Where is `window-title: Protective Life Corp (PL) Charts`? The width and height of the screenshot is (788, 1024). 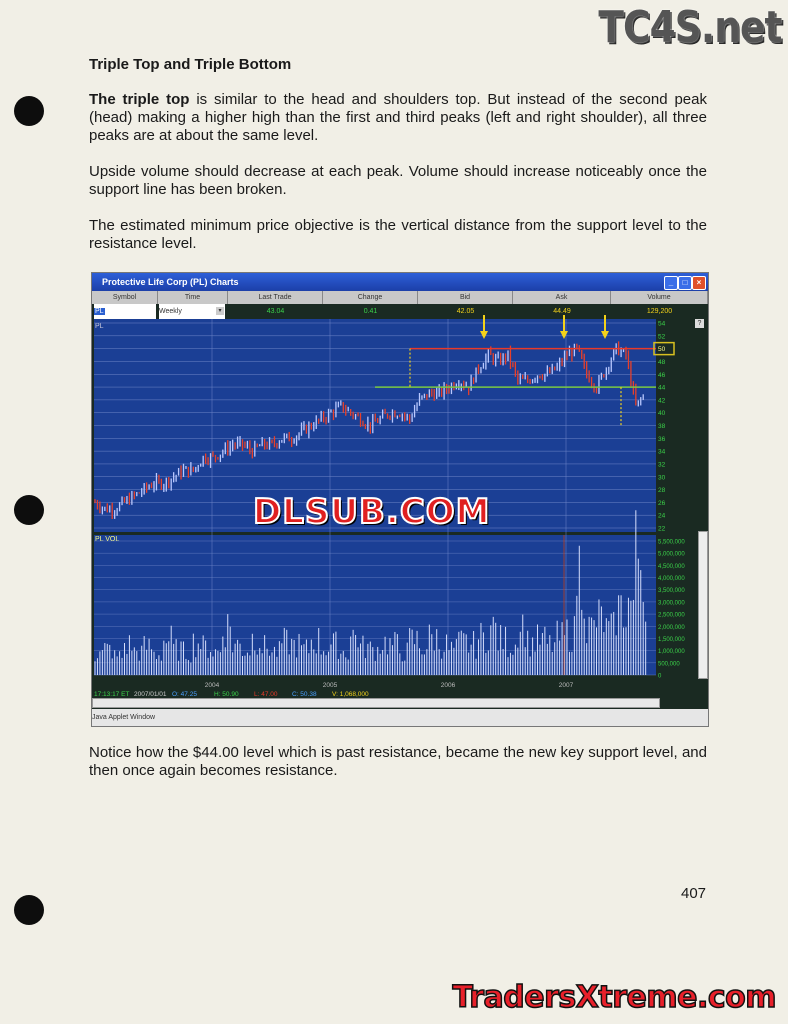
window-title: Protective Life Corp (PL) Charts is located at coordinates (170, 282).